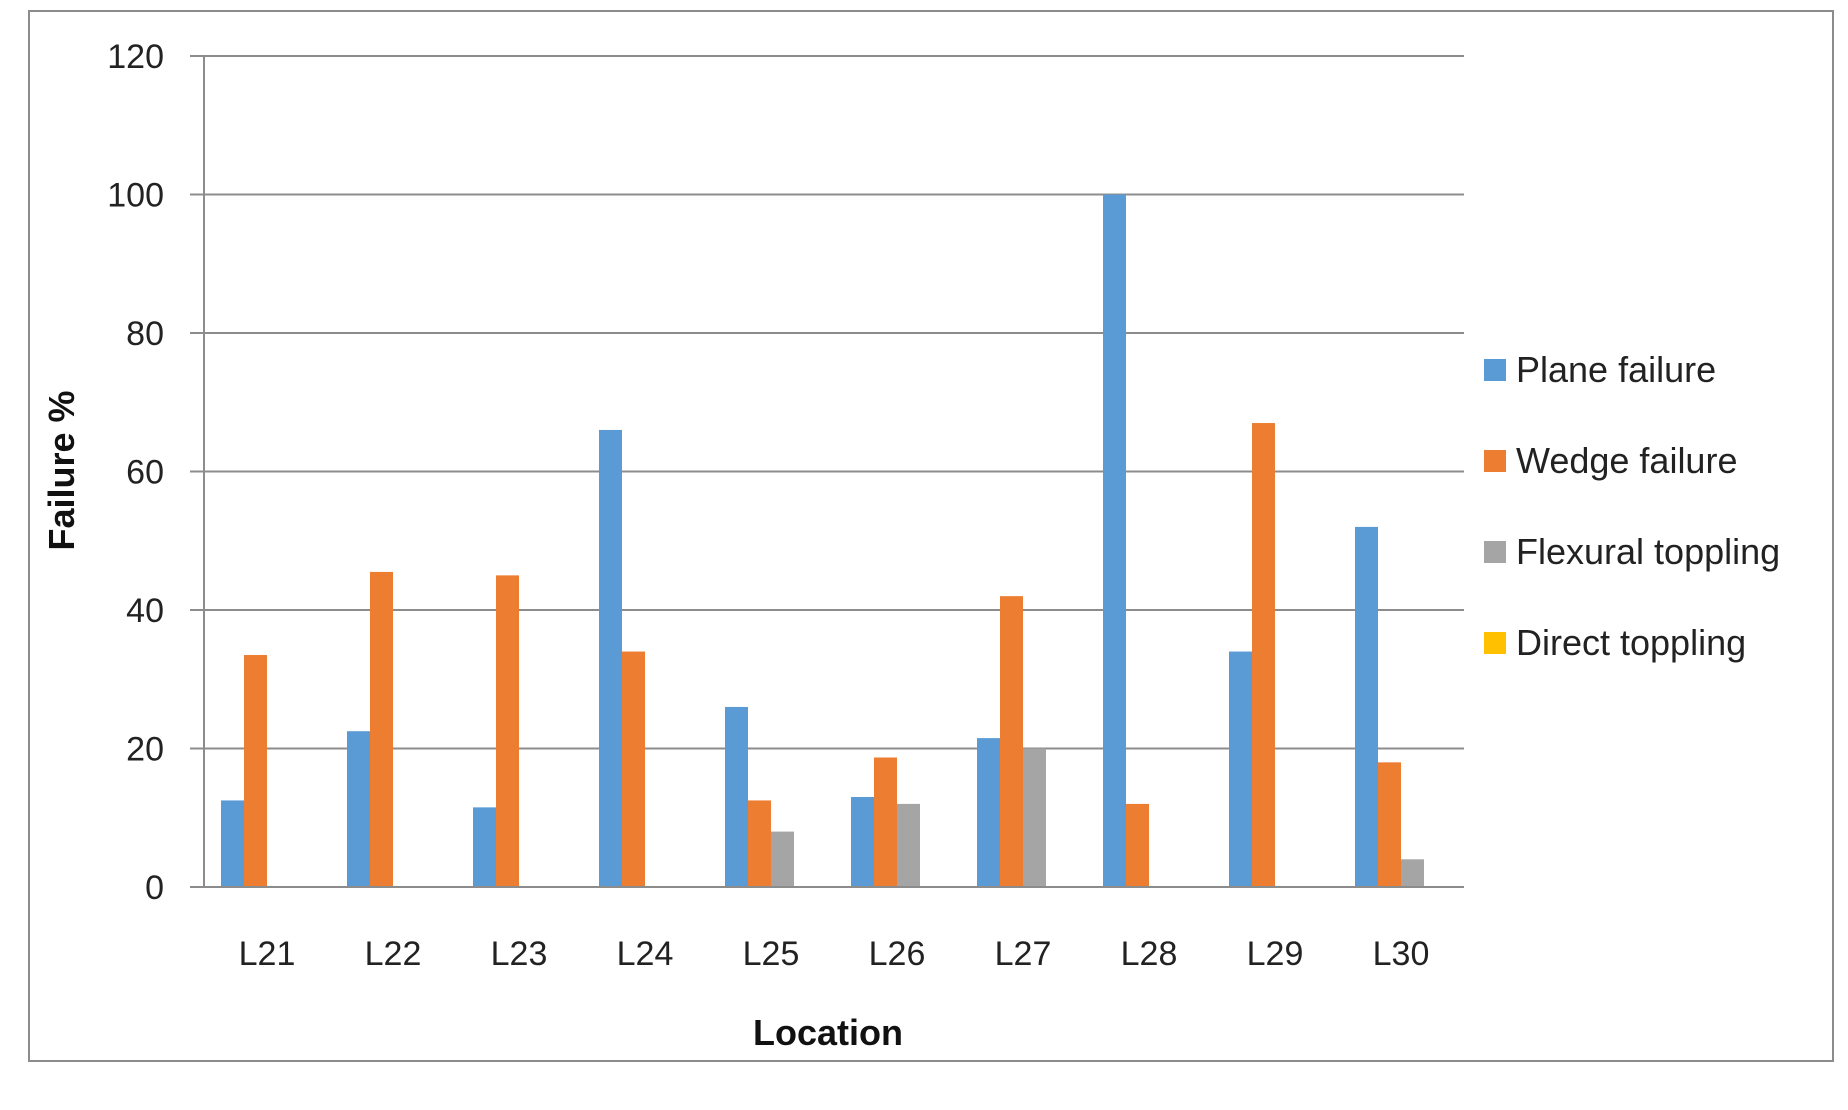 This screenshot has height=1110, width=1848. Describe the element at coordinates (885, 822) in the screenshot. I see `bar-wedge-failure-l26` at that location.